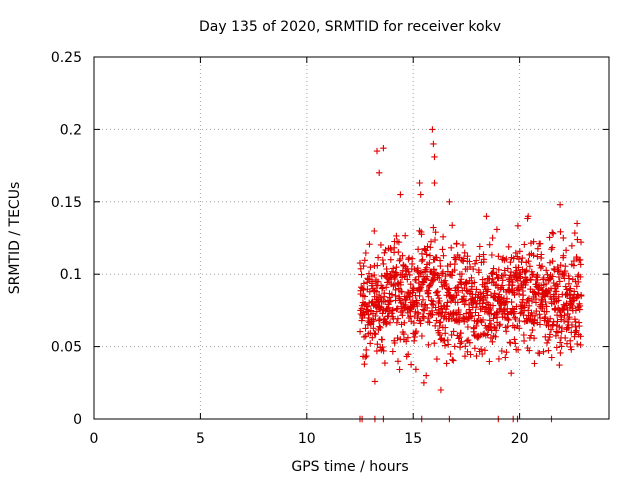 The image size is (640, 480). What do you see at coordinates (66, 58) in the screenshot?
I see `y-tick-label: 0.25` at bounding box center [66, 58].